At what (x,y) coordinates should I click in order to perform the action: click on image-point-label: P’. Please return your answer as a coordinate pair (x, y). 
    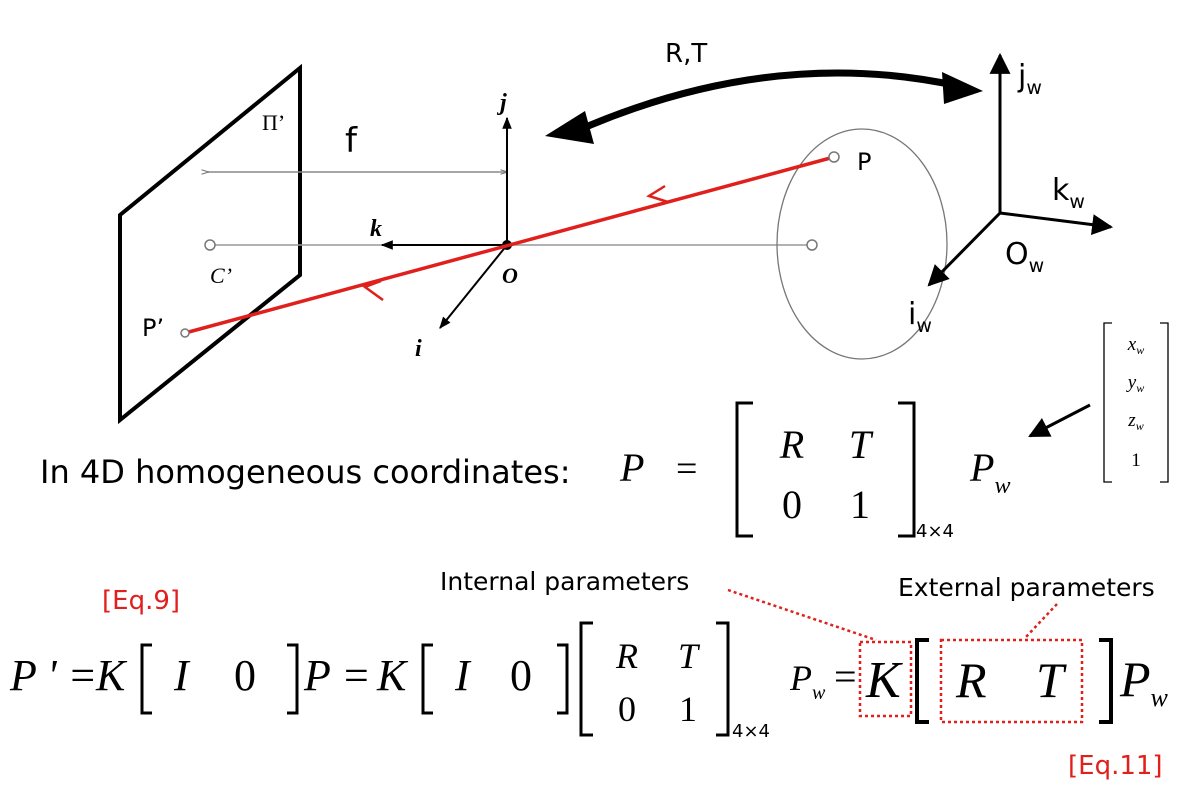
    Looking at the image, I should click on (153, 328).